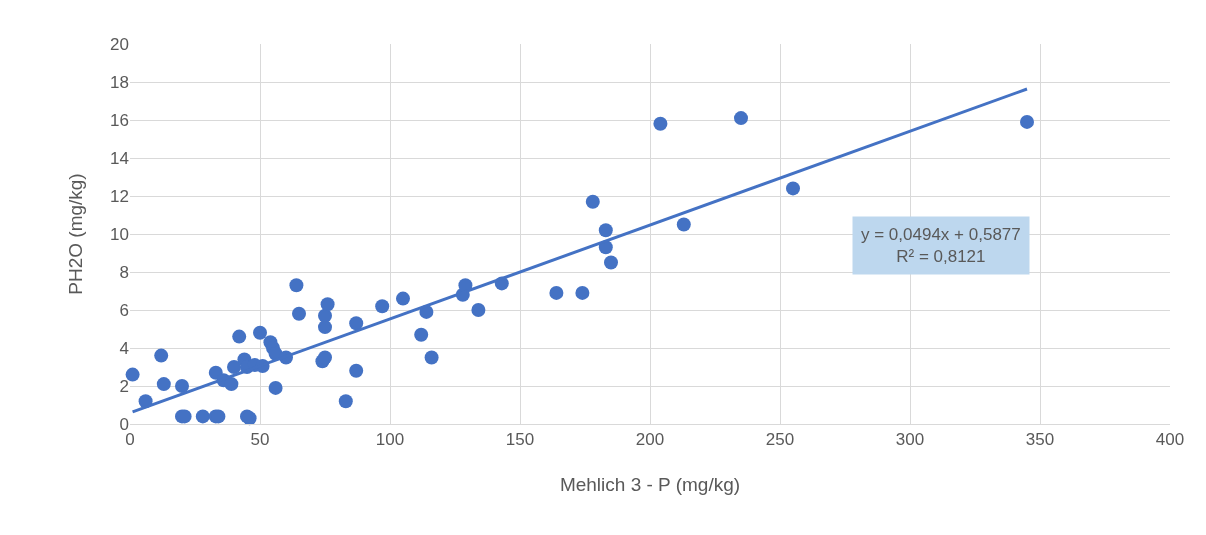 Image resolution: width=1206 pixels, height=535 pixels. Describe the element at coordinates (1040, 440) in the screenshot. I see `x-tick-label: 350` at that location.